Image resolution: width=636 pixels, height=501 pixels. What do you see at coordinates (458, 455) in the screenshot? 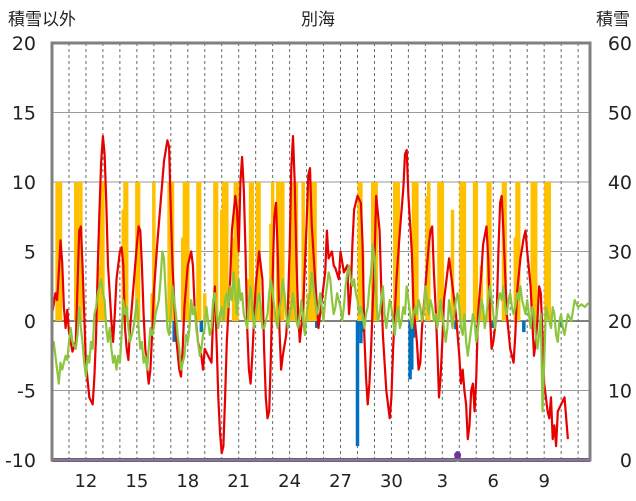
I see `snow-marker` at bounding box center [458, 455].